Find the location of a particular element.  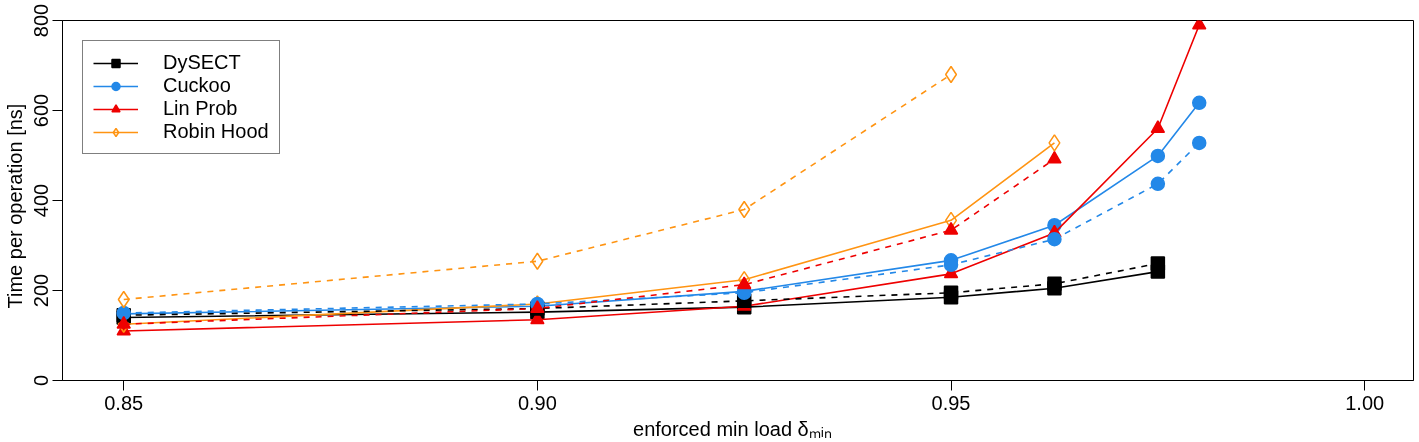

y-tick-label: 600 is located at coordinates (40, 110).